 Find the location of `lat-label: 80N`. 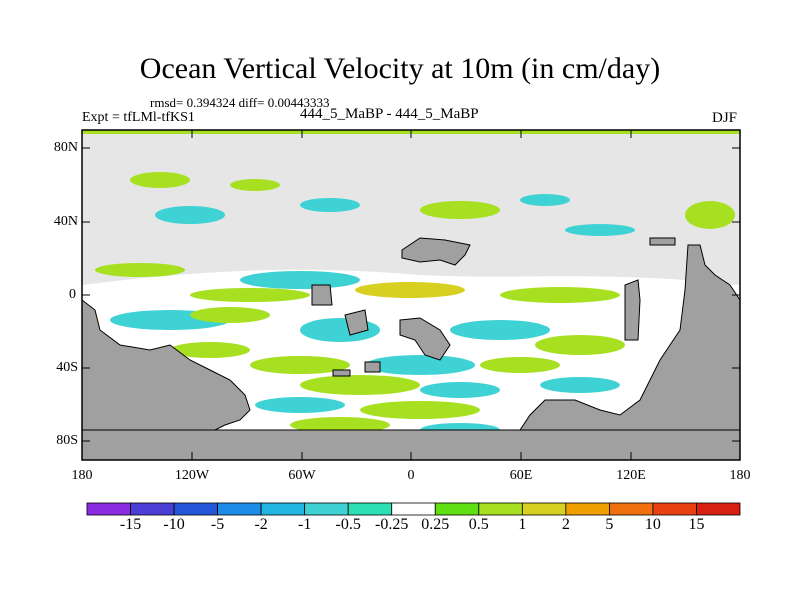

lat-label: 80N is located at coordinates (65, 147).